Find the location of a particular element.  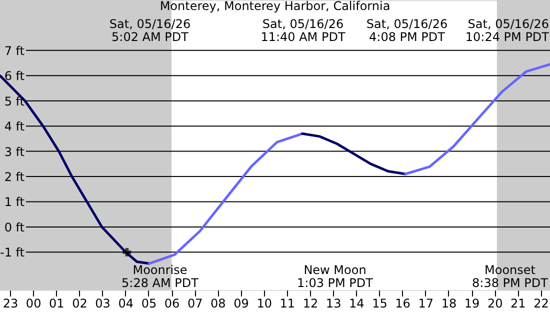

x-tick-label: 20 is located at coordinates (495, 303).